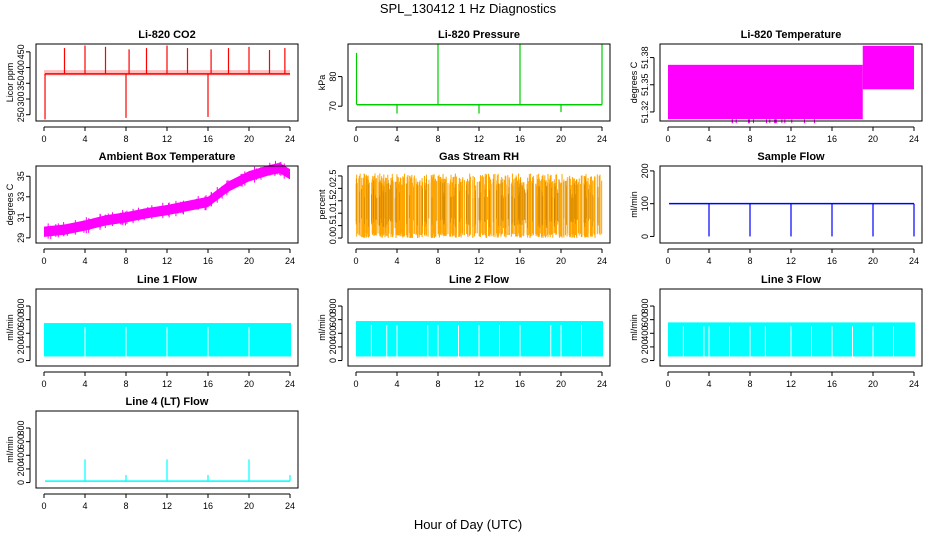 Image resolution: width=936 pixels, height=540 pixels. I want to click on y-tick-label: 0.5, so click(333, 225).